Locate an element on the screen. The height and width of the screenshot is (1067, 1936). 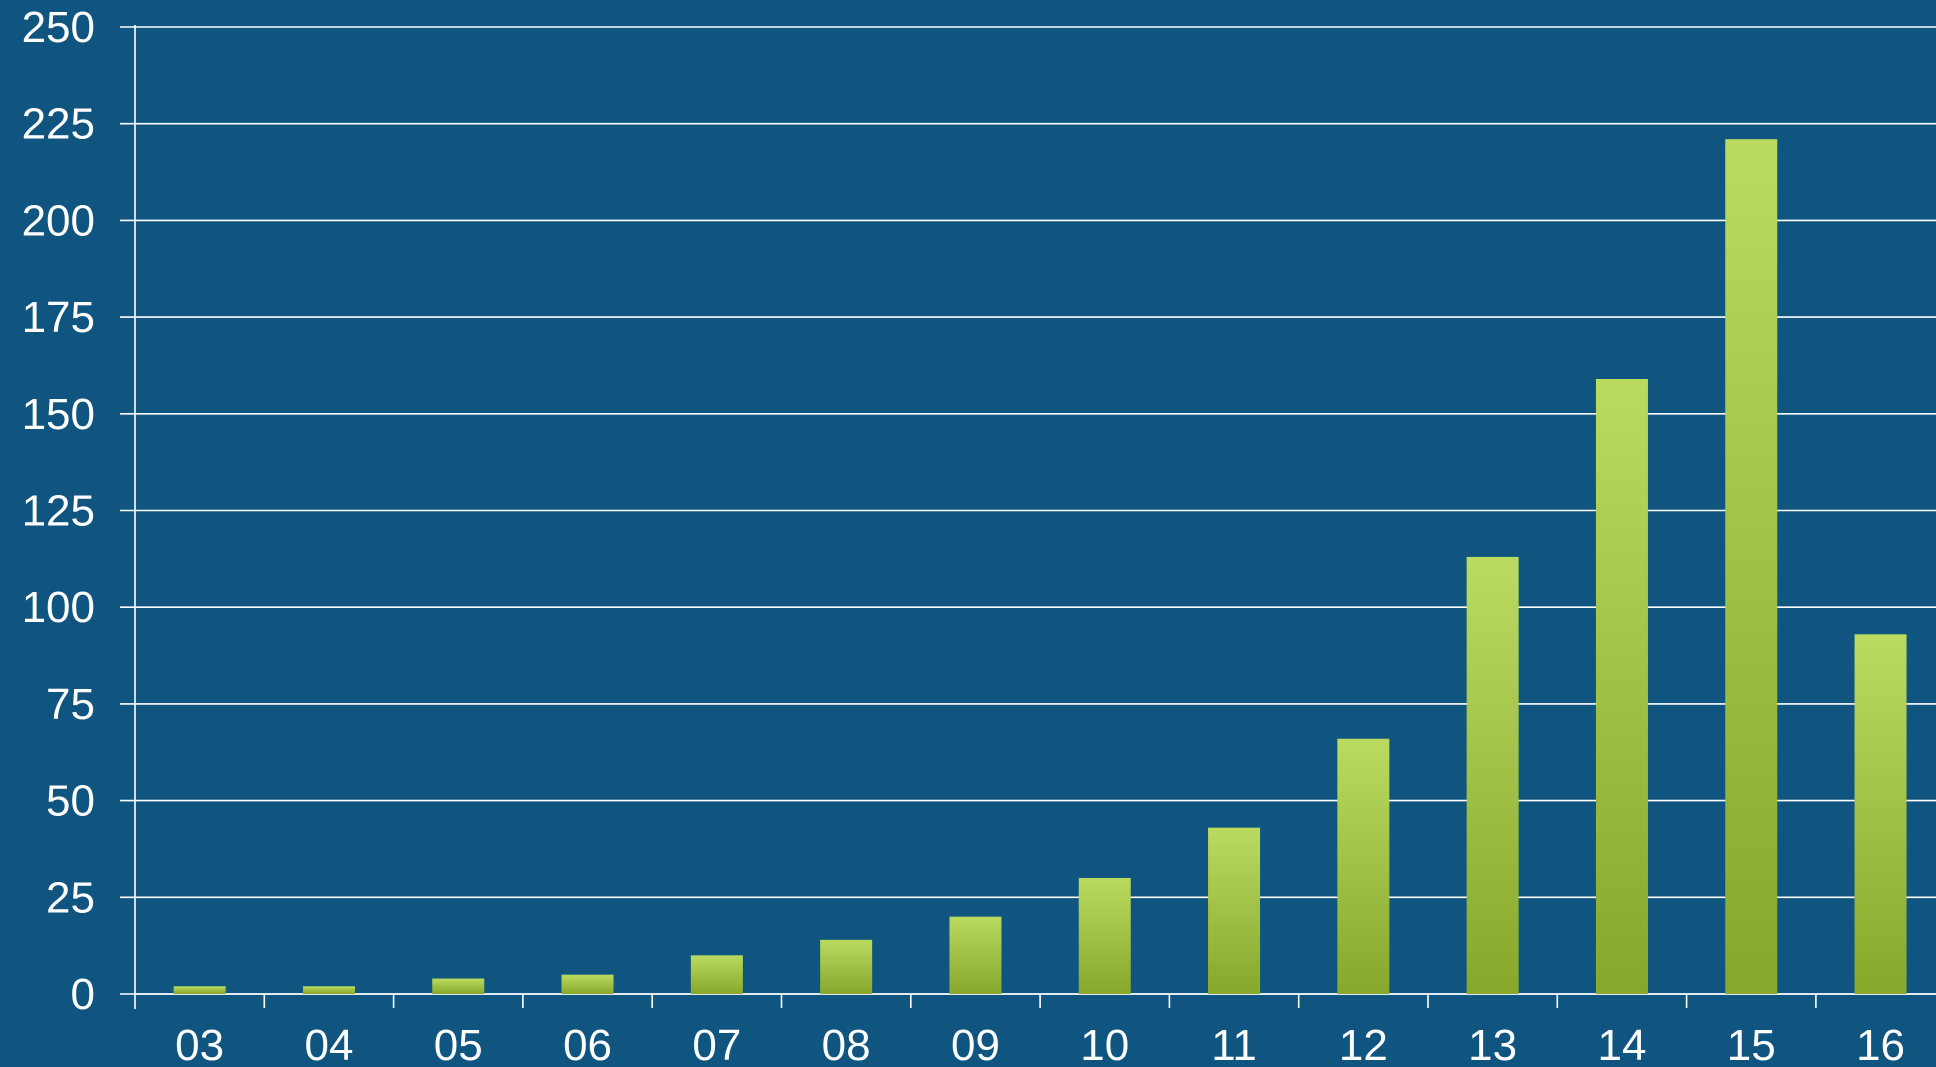
x-tick-label: 11 is located at coordinates (1234, 1044).